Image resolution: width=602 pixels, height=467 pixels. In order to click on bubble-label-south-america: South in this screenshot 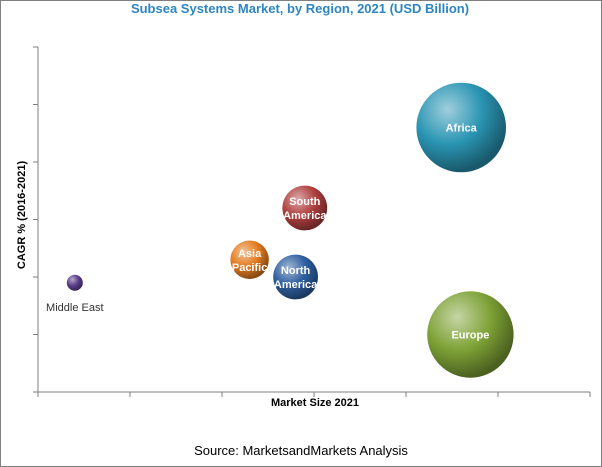, I will do `click(304, 202)`.